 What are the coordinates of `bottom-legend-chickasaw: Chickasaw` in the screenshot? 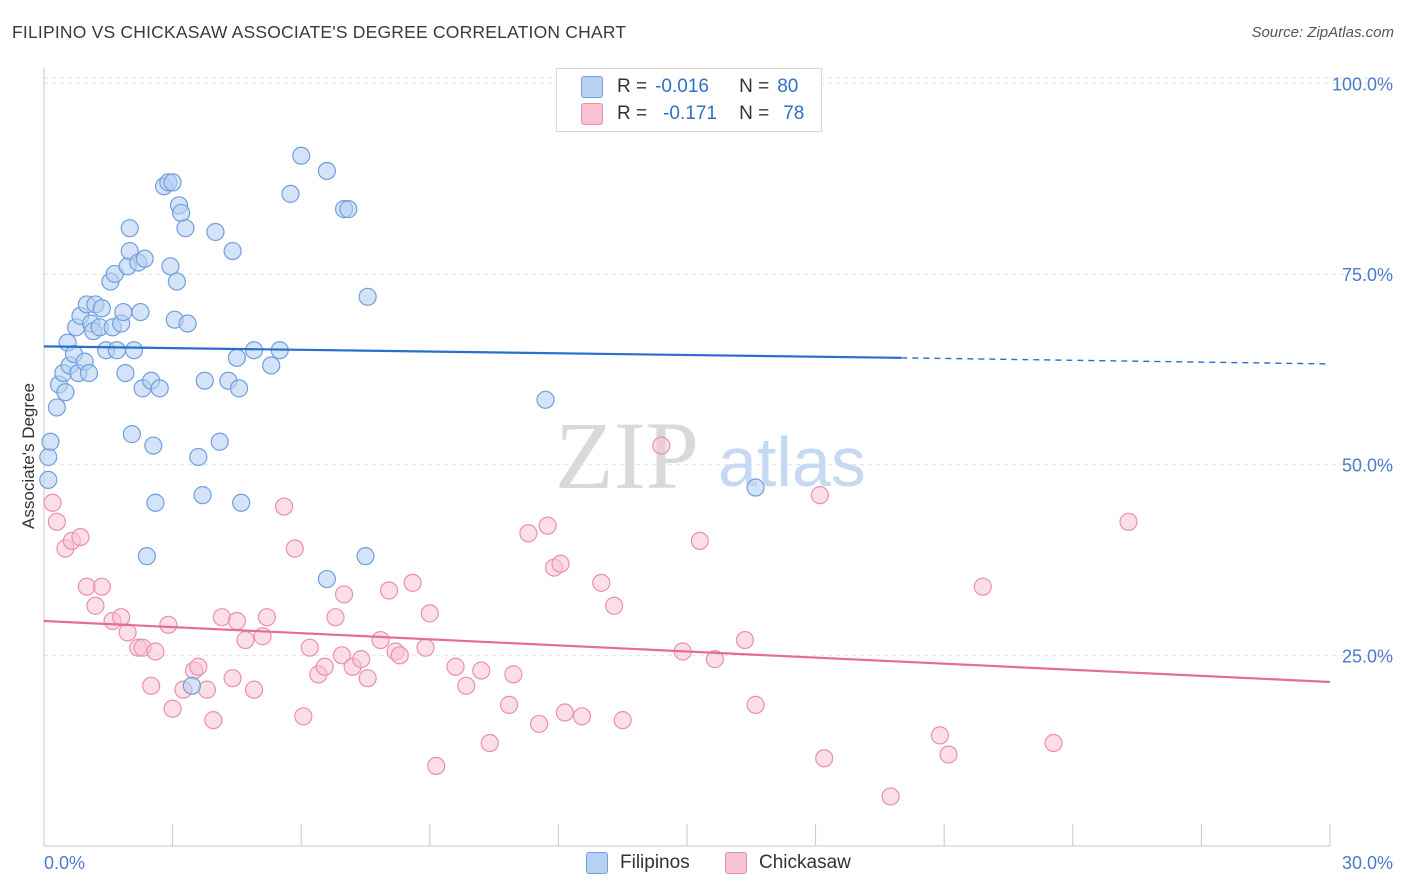 It's located at (788, 863).